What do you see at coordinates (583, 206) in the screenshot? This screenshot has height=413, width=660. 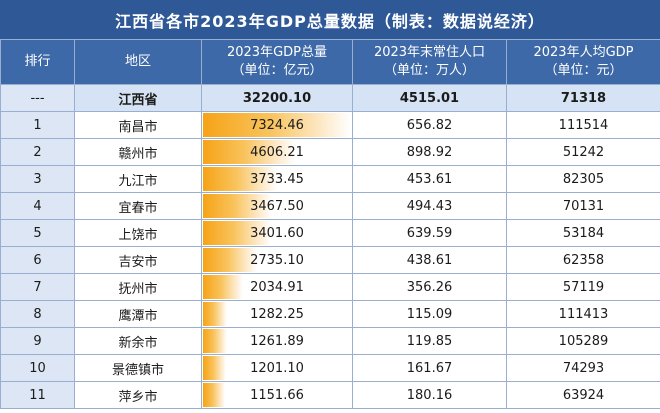 I see `row-per-capita: 70131` at bounding box center [583, 206].